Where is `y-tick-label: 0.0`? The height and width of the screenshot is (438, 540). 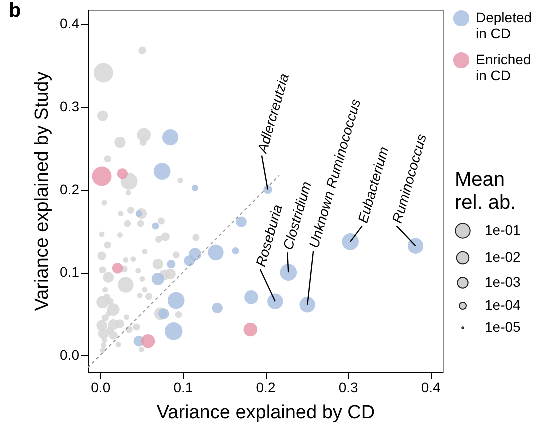 y-tick-label: 0.0 is located at coordinates (70, 354).